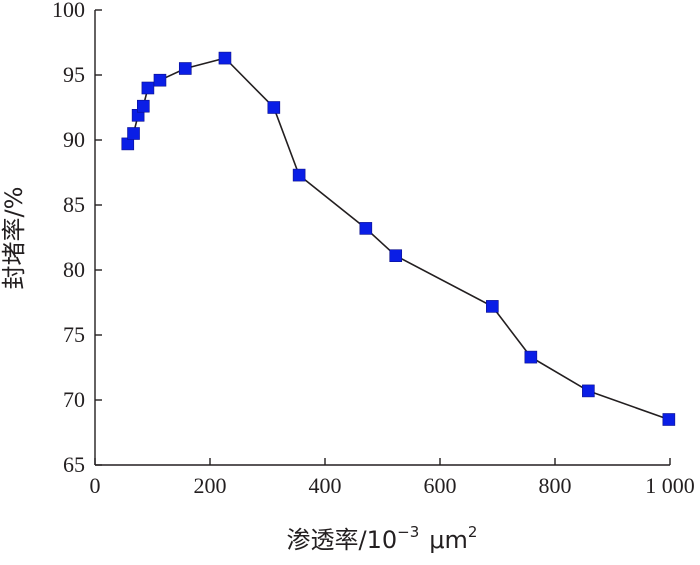 The image size is (700, 565). I want to click on x-axis-label: 渗透率/10−3 μm2, so click(382, 538).